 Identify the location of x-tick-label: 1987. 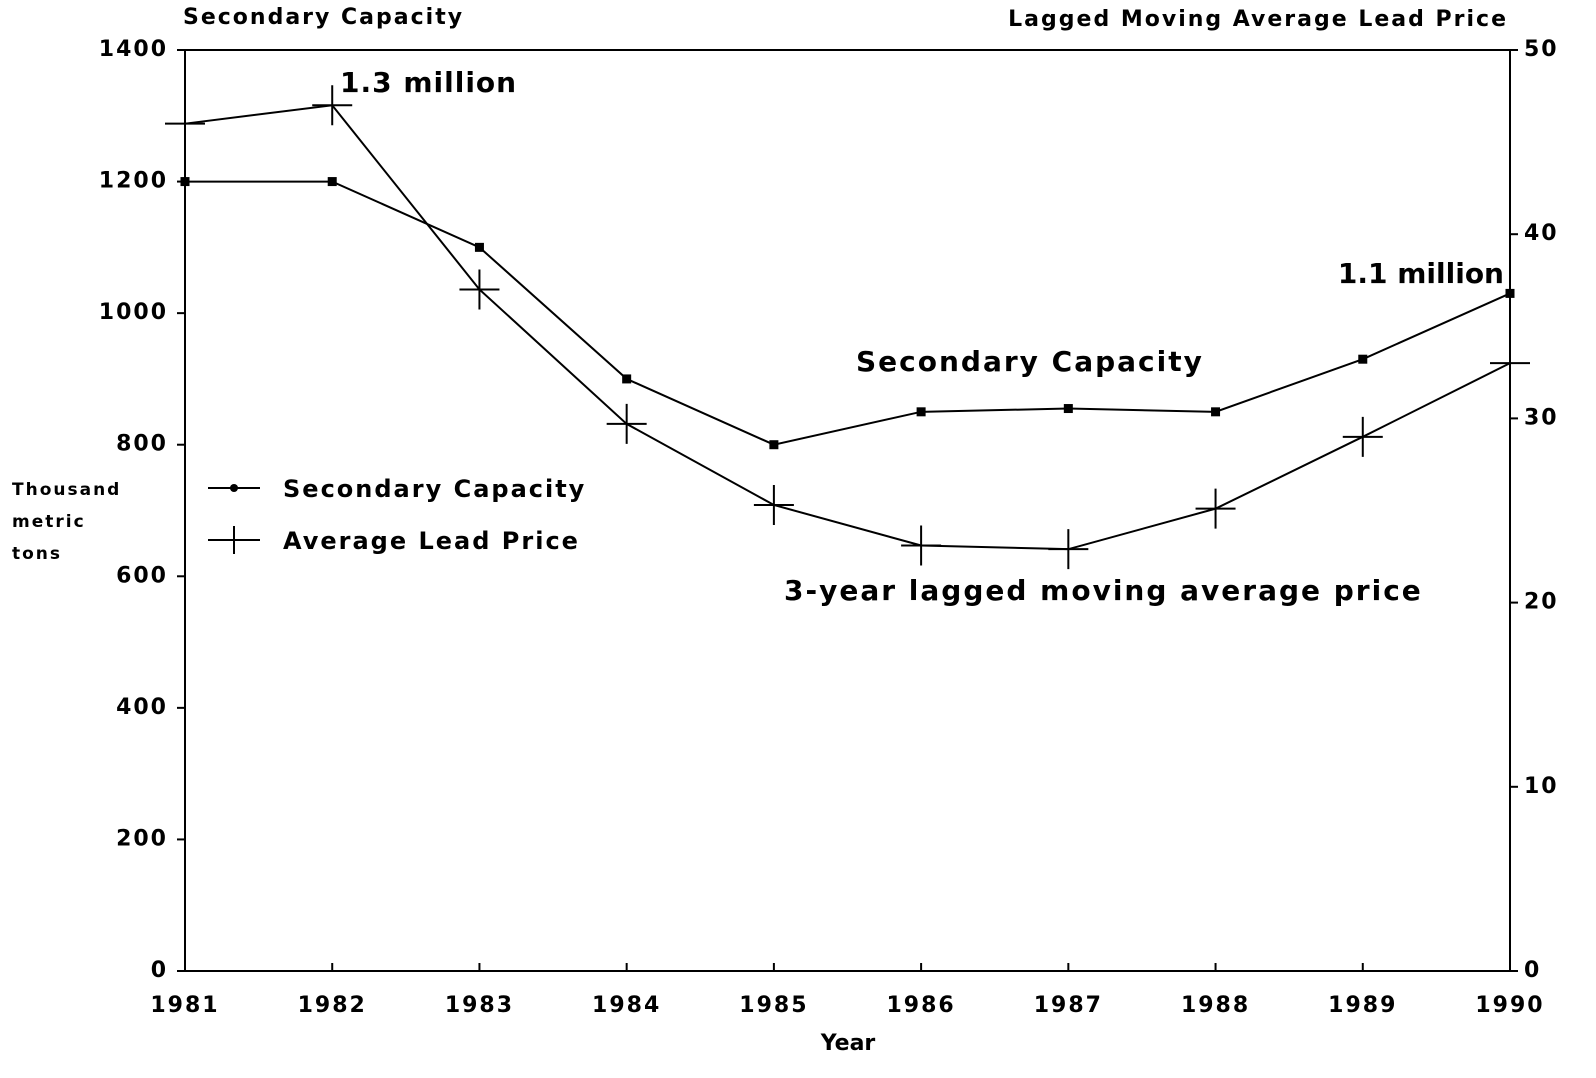
(1068, 1005).